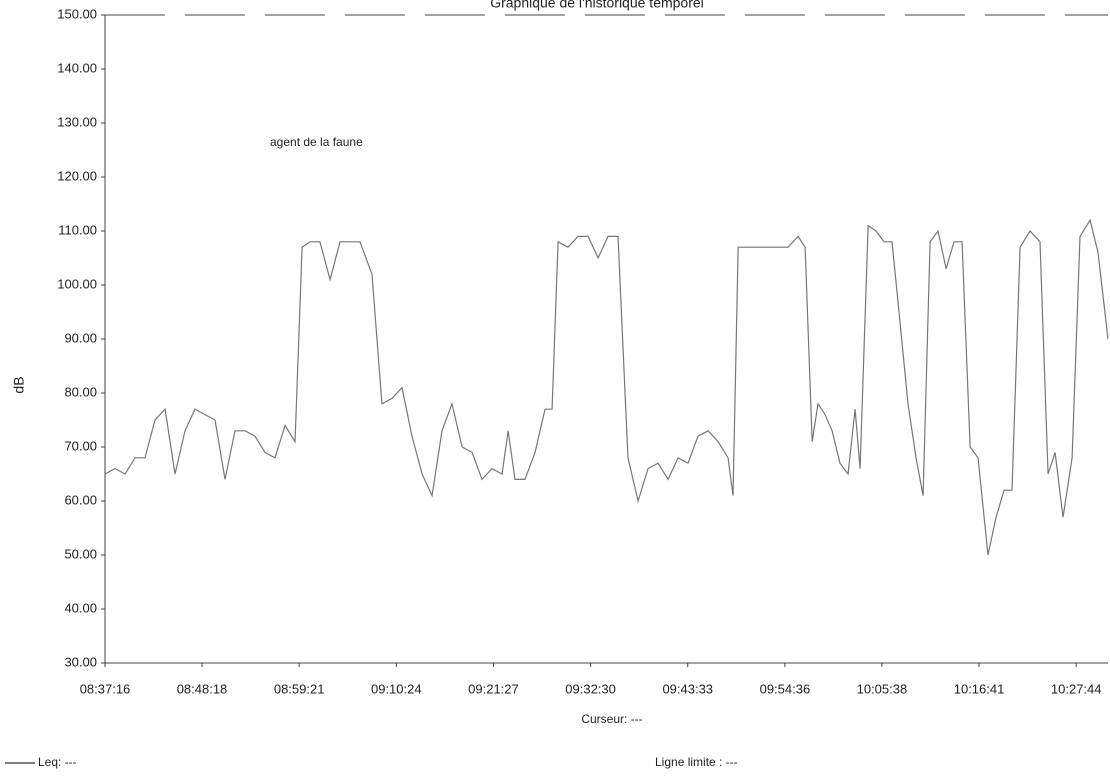 The width and height of the screenshot is (1110, 778). What do you see at coordinates (19, 384) in the screenshot?
I see `y-axis-label: dB` at bounding box center [19, 384].